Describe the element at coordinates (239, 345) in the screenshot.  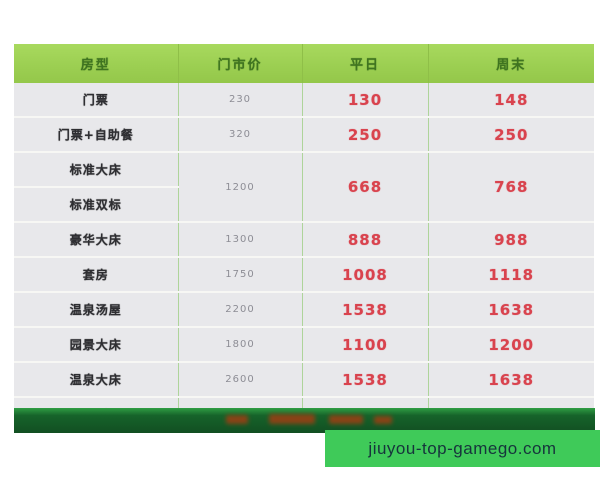
I see `cell-list-price: 1800` at that location.